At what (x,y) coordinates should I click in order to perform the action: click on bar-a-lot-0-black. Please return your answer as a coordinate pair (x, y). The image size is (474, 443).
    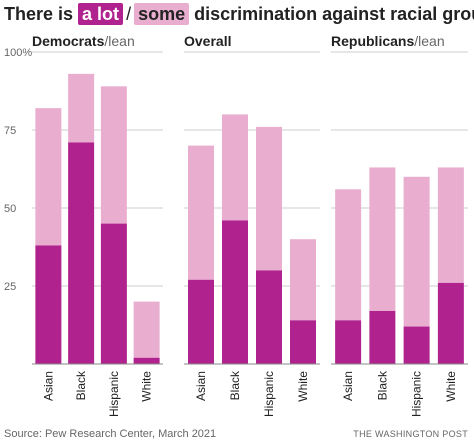
    Looking at the image, I should click on (81, 253).